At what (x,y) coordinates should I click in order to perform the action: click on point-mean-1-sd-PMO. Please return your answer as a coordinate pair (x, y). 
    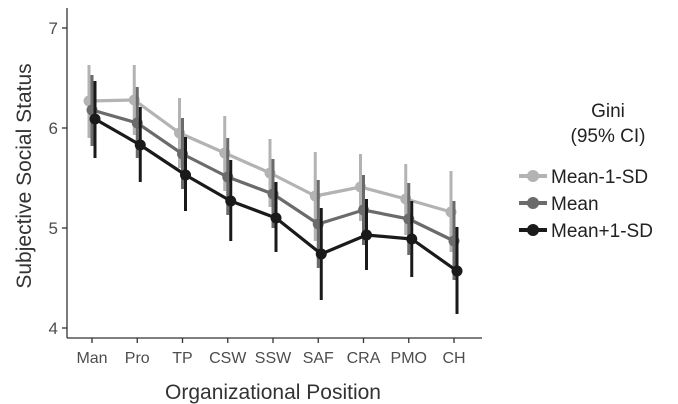
    Looking at the image, I should click on (412, 239).